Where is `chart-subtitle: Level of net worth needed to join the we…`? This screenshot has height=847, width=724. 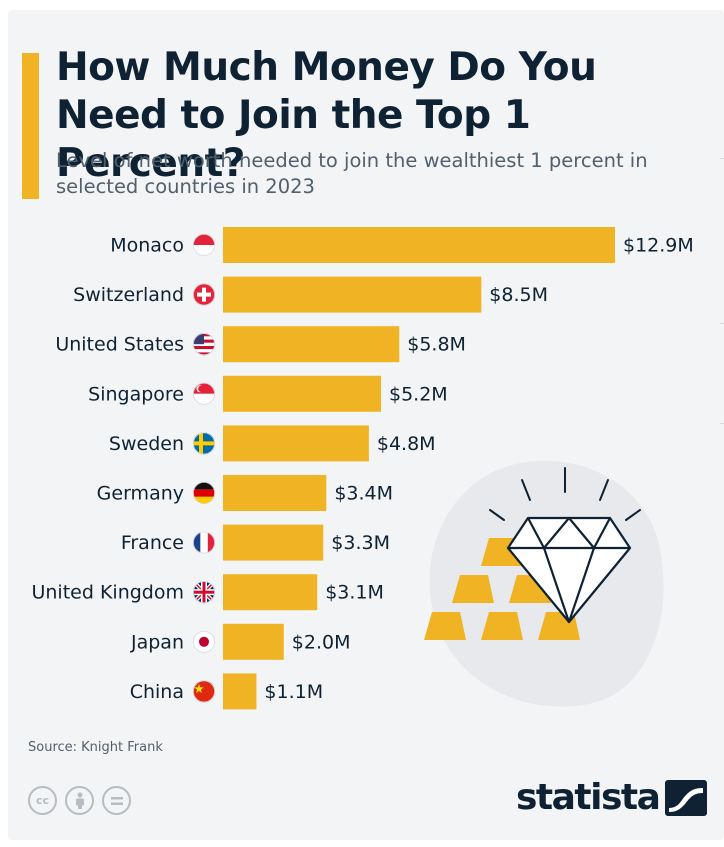
chart-subtitle: Level of net worth needed to join the we… is located at coordinates (352, 173).